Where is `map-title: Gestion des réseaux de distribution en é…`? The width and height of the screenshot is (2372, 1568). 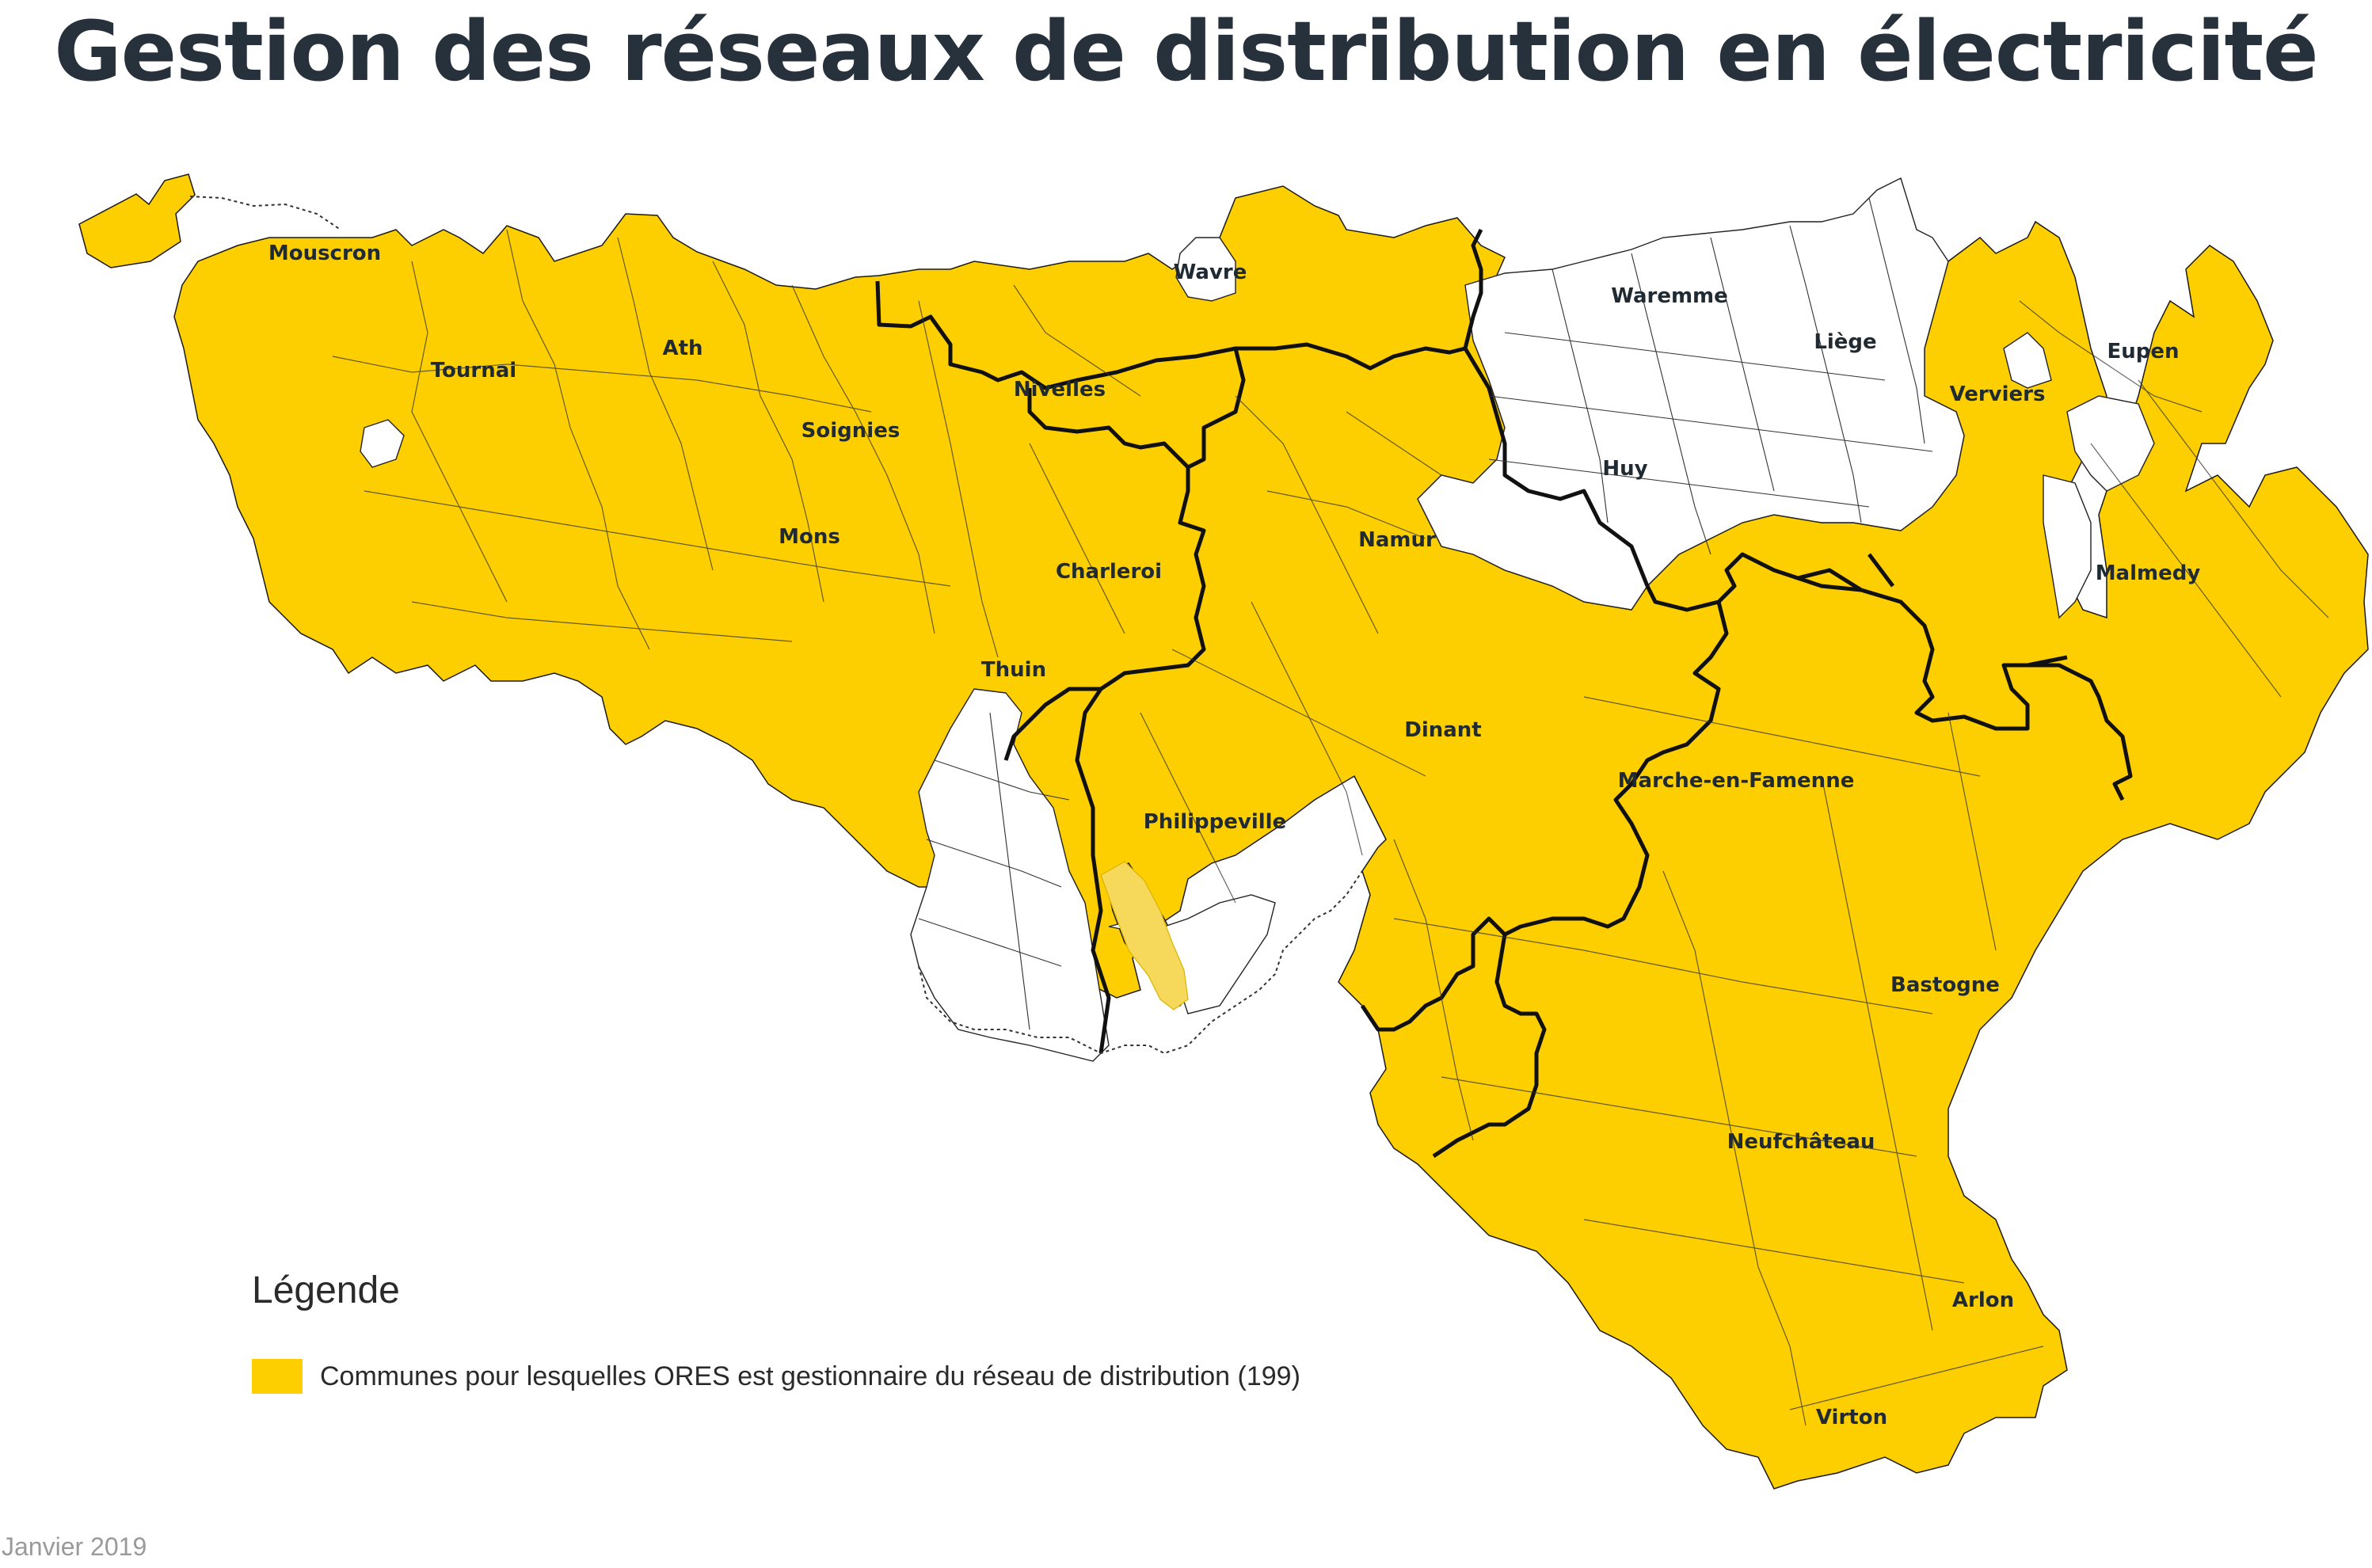
map-title: Gestion des réseaux de distribution en é… is located at coordinates (1186, 51).